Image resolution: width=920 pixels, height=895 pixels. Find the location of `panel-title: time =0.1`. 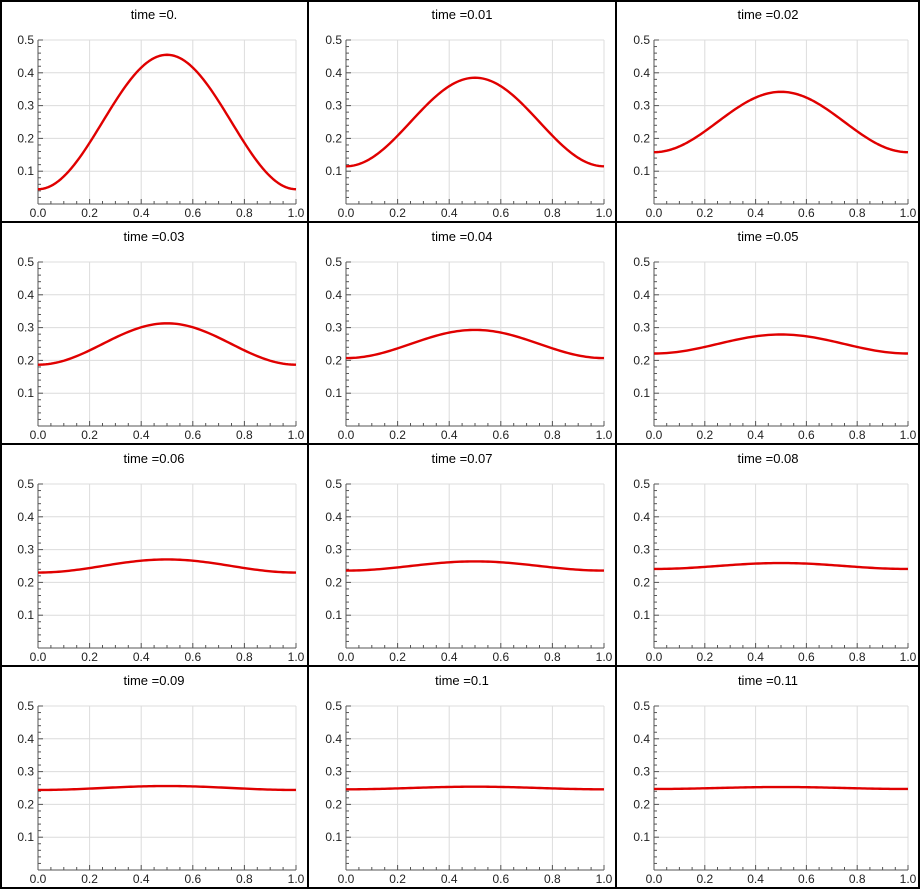

panel-title: time =0.1 is located at coordinates (462, 680).